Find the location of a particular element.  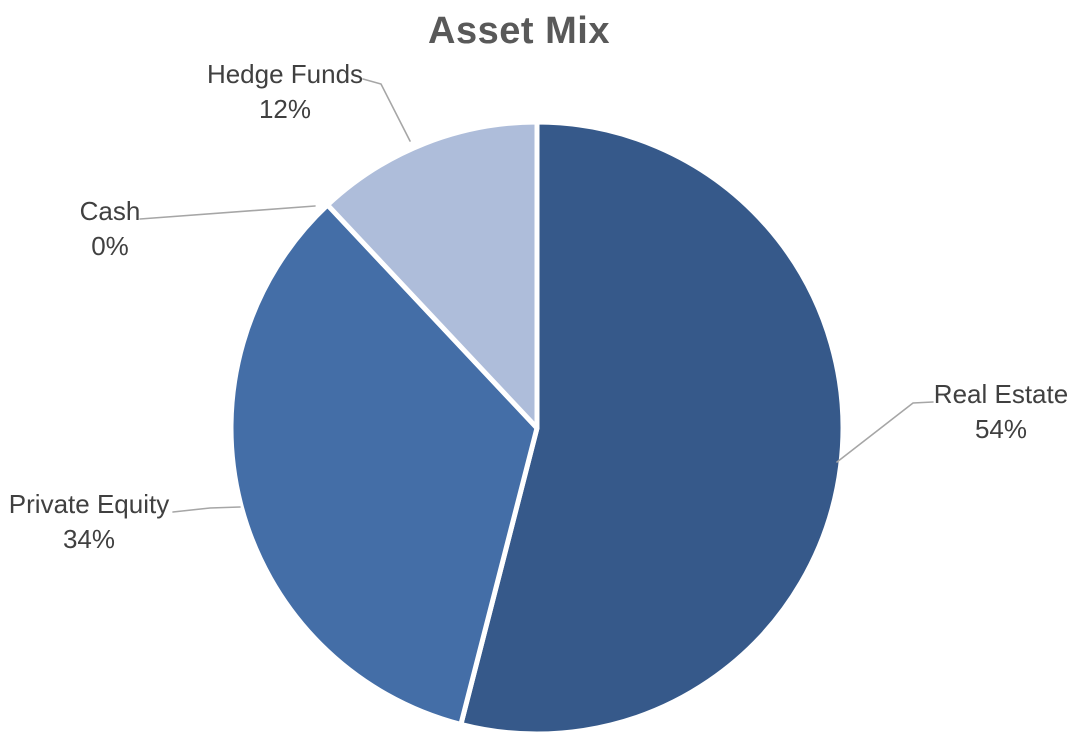

slice-label-real-estate: Real Estate 54% is located at coordinates (1001, 412).